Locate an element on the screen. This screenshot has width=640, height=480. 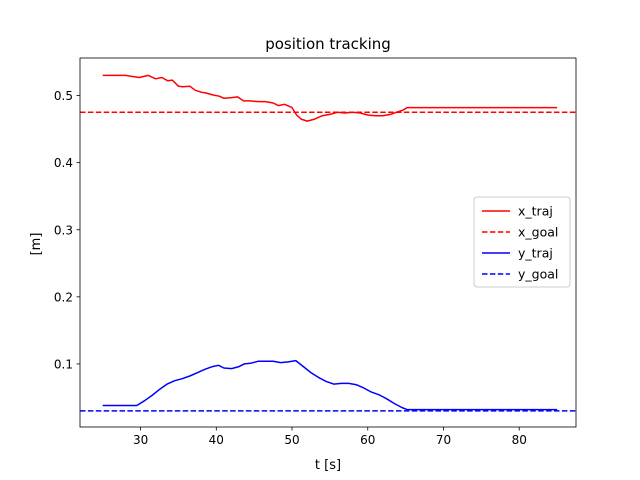
y-tick-label: 0.2 is located at coordinates (63, 297).